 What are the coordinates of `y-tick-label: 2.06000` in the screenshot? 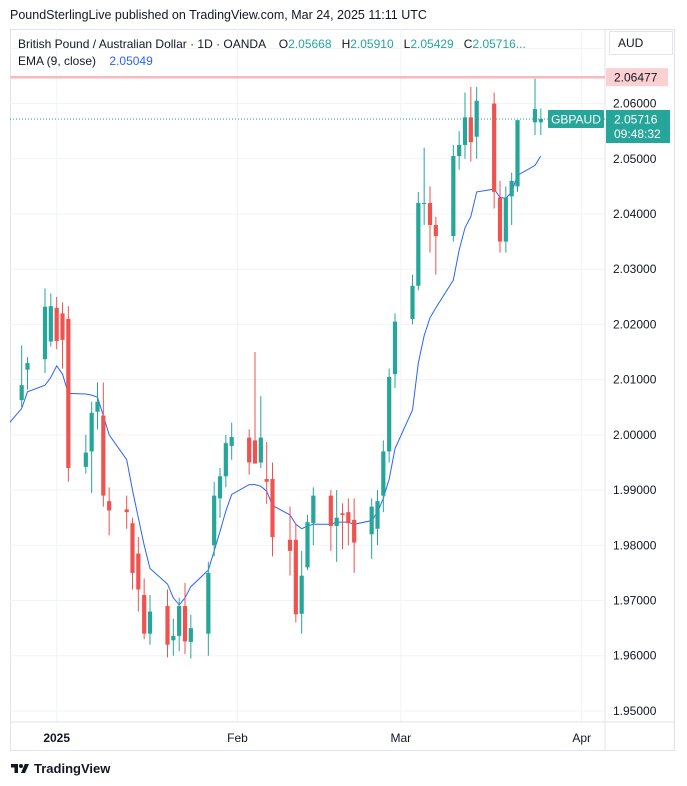 It's located at (635, 104).